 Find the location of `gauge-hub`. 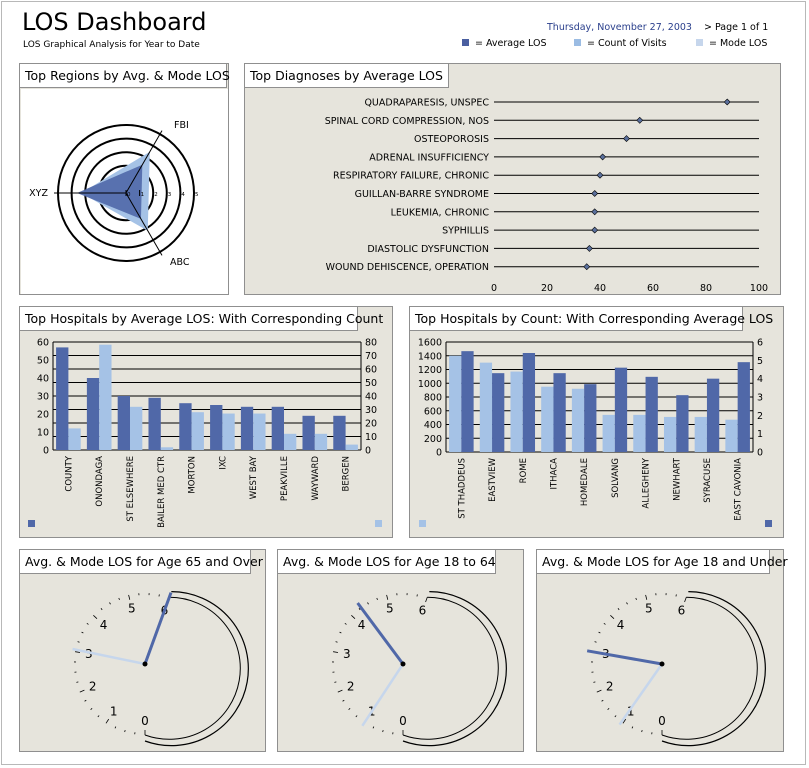

gauge-hub is located at coordinates (662, 664).